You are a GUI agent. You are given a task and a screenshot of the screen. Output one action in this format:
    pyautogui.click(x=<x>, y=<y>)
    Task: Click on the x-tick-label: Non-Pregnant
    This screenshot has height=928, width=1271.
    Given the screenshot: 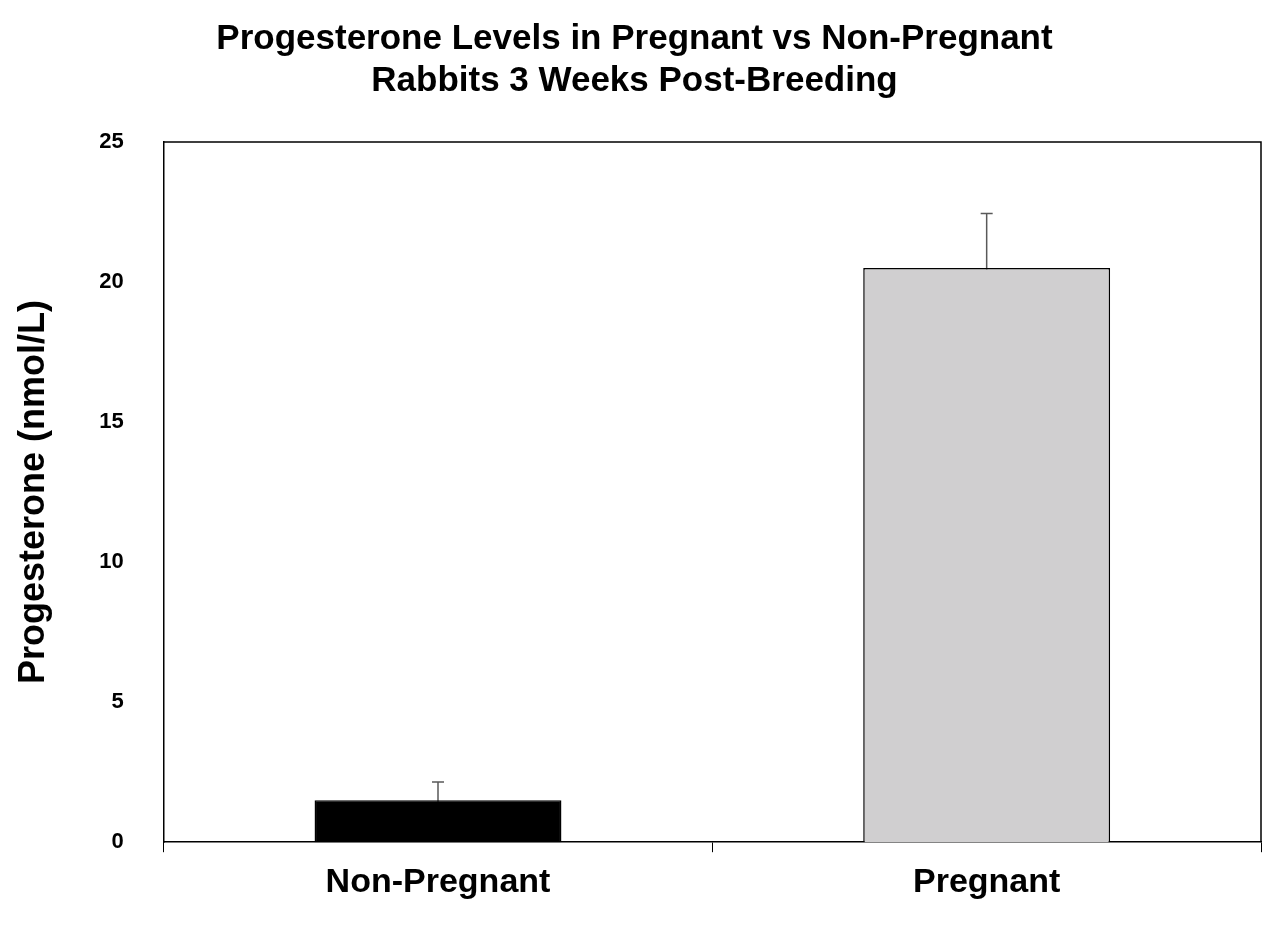 What is the action you would take?
    pyautogui.click(x=438, y=879)
    